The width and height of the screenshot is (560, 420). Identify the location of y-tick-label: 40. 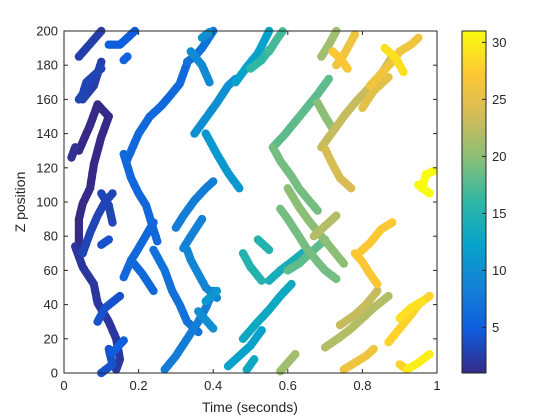
(51, 304).